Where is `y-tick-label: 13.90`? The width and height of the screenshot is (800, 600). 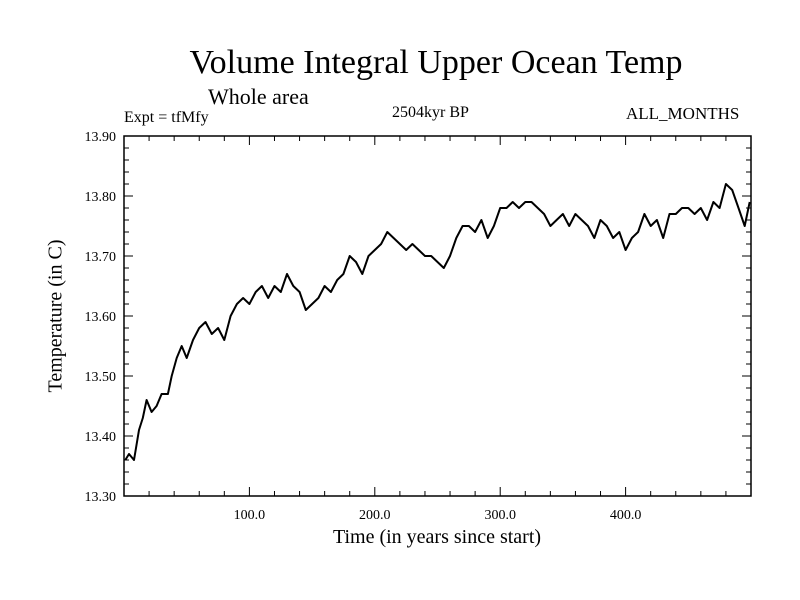 y-tick-label: 13.90 is located at coordinates (101, 137).